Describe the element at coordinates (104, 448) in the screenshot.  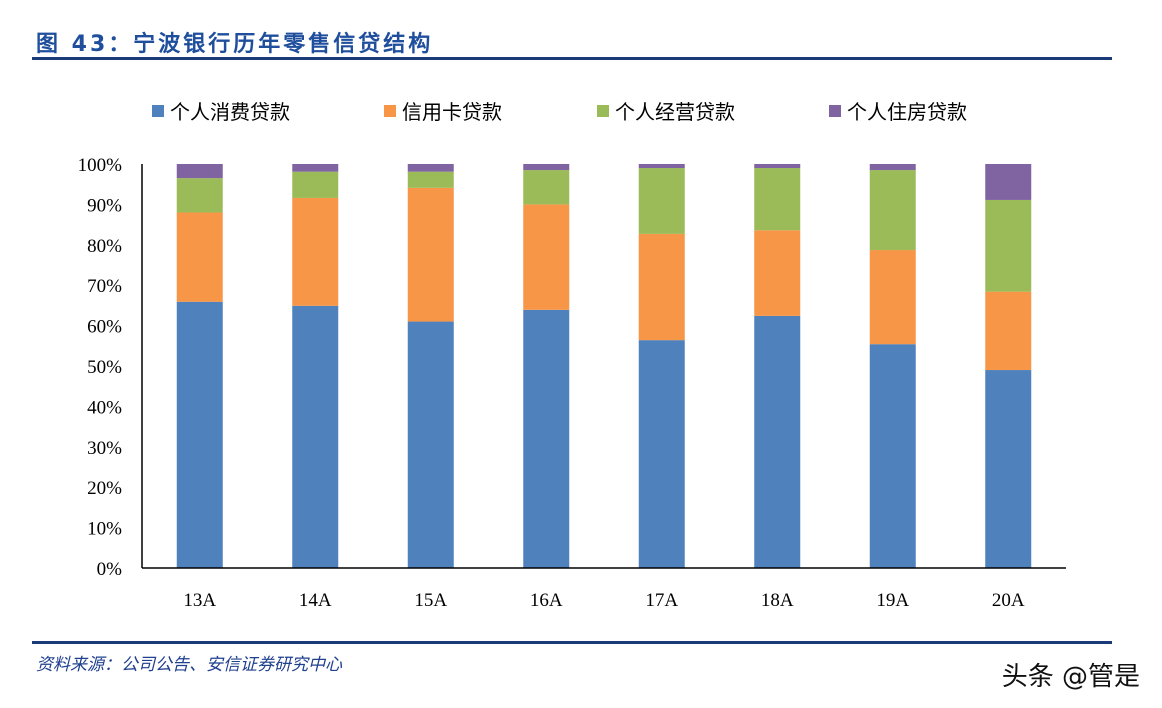
I see `y-tick-label: 30%` at that location.